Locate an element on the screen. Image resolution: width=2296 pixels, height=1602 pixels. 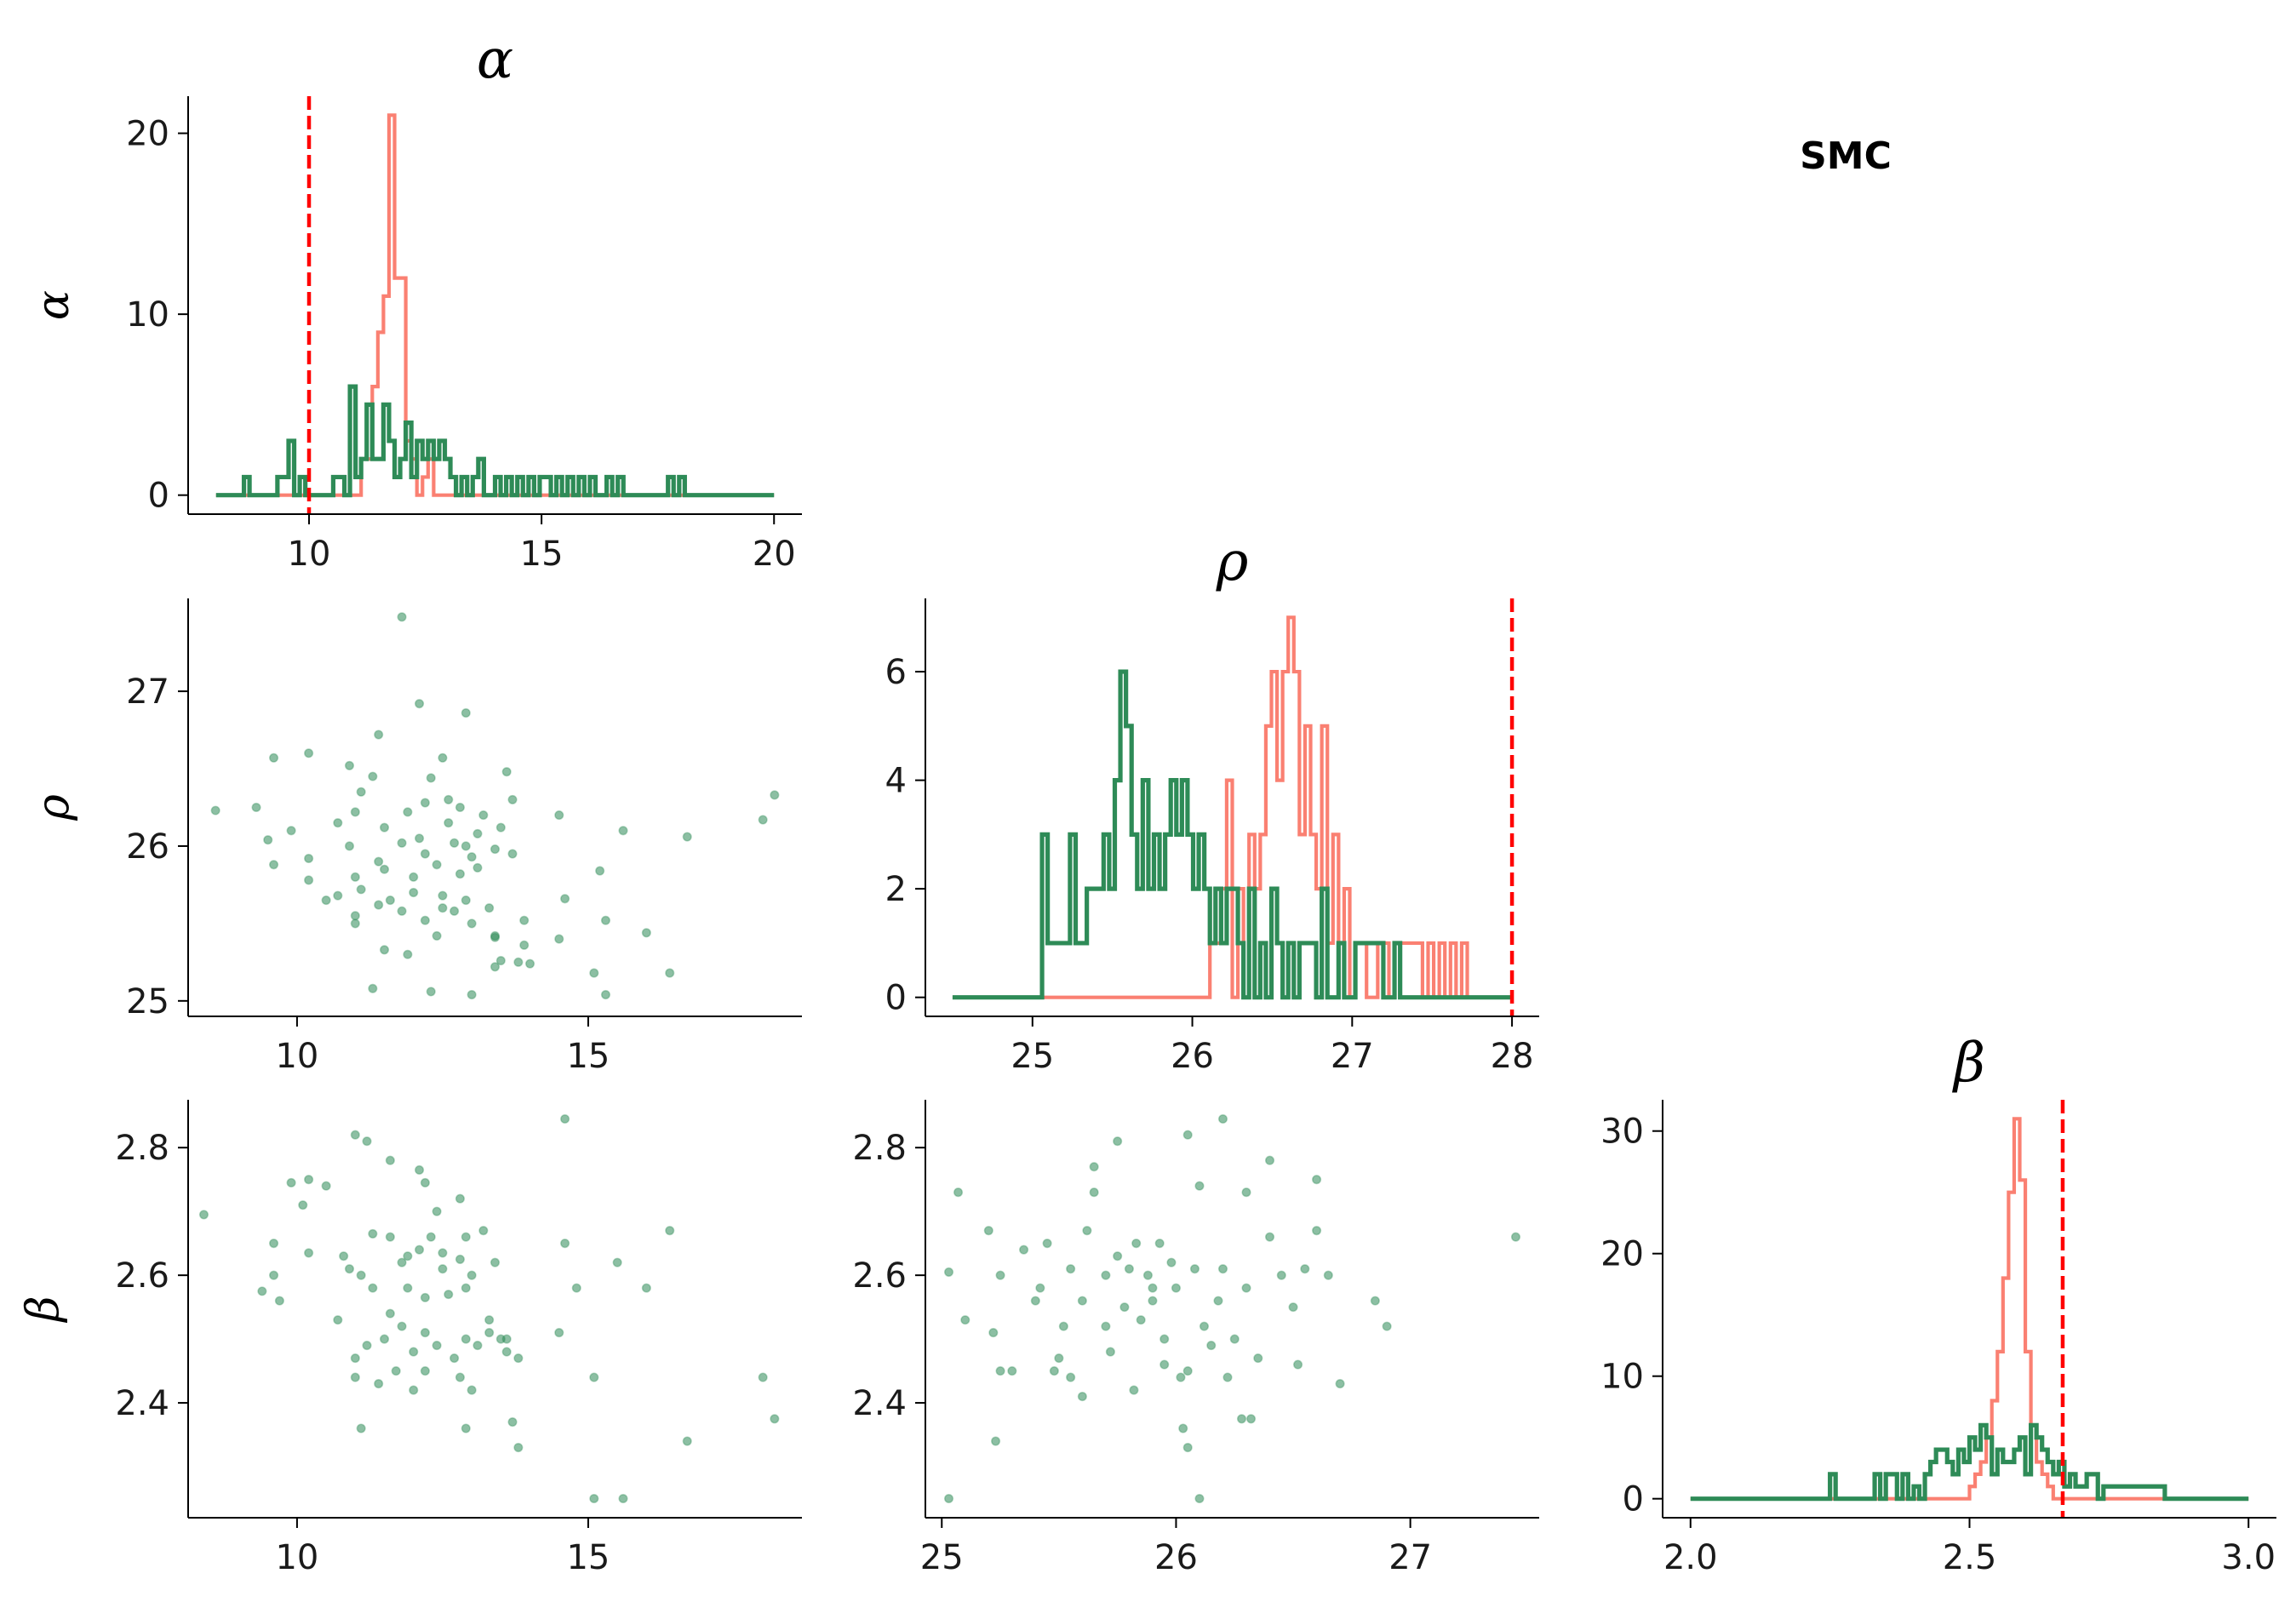
beta-hist-x-tick-label: 2.0 is located at coordinates (1690, 1557).